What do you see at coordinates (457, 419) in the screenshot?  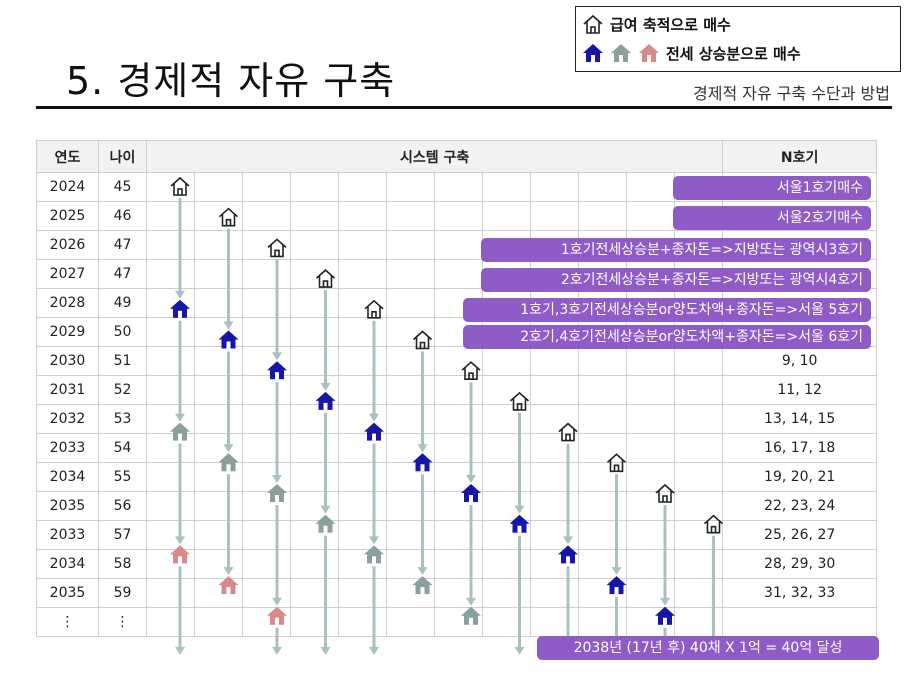 I see `table-row: 2032 53 13, 14, 15` at bounding box center [457, 419].